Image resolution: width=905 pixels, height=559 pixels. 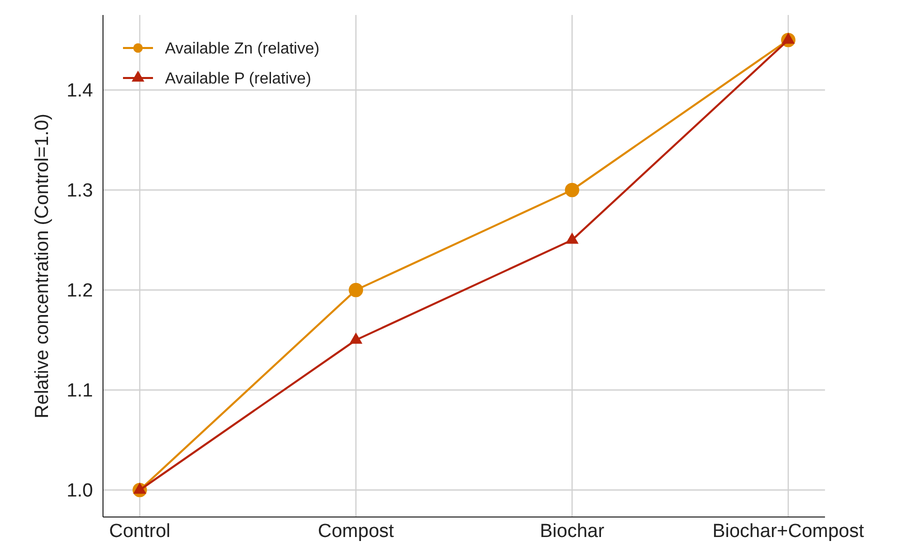 What do you see at coordinates (238, 79) in the screenshot?
I see `legend-label: Available P (relative)` at bounding box center [238, 79].